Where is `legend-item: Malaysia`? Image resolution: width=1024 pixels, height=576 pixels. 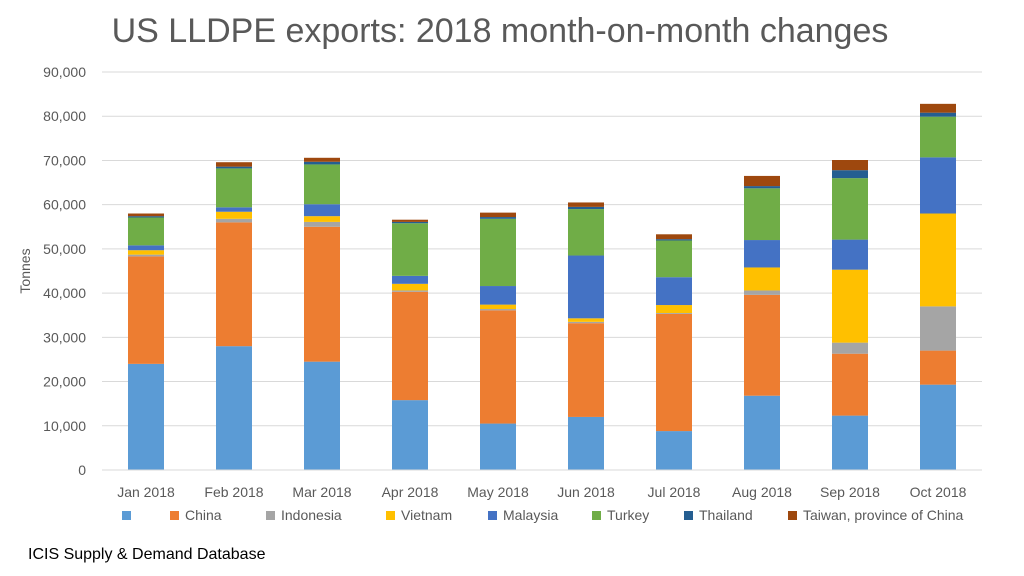
legend-item: Malaysia is located at coordinates (523, 515).